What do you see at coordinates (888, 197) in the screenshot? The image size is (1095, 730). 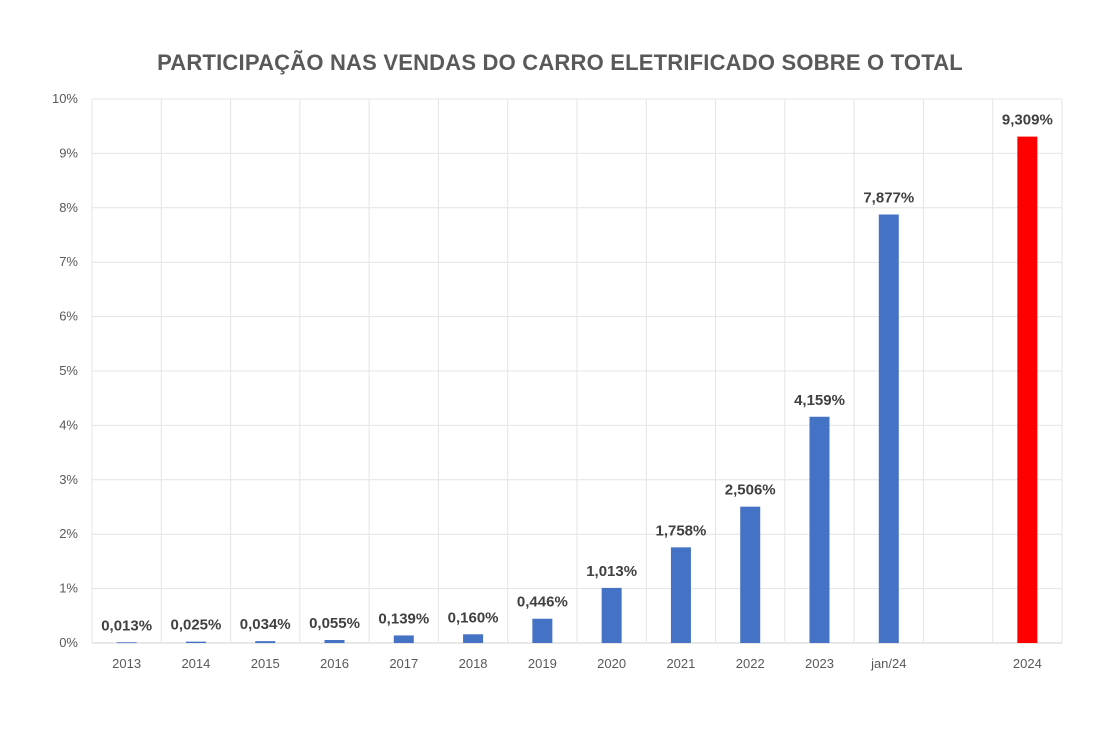 I see `data-label: 7,877%` at bounding box center [888, 197].